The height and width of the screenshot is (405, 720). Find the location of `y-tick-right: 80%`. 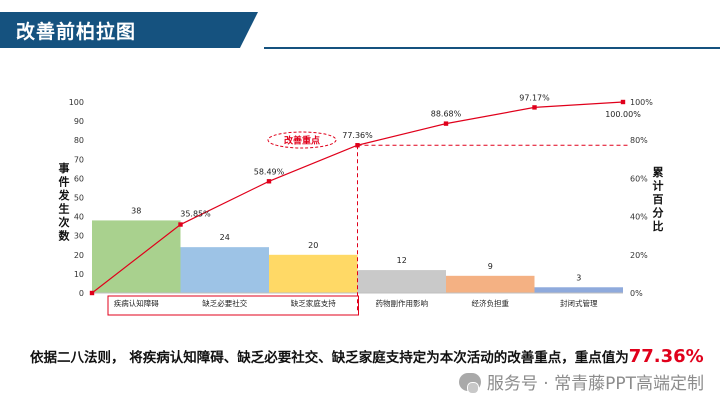

y-tick-right: 80% is located at coordinates (639, 140).